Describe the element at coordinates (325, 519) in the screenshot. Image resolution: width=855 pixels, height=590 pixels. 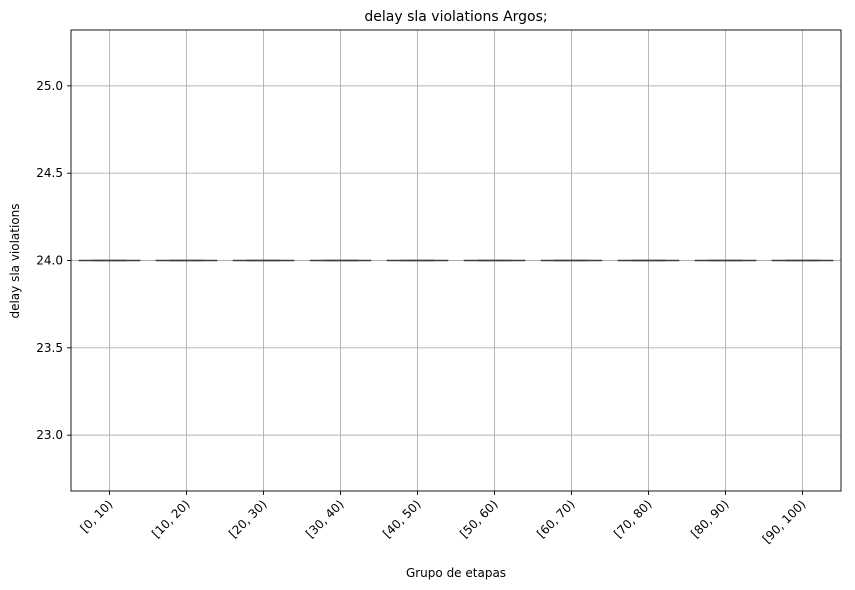
I see `x-tick-label: [30, 40)` at that location.